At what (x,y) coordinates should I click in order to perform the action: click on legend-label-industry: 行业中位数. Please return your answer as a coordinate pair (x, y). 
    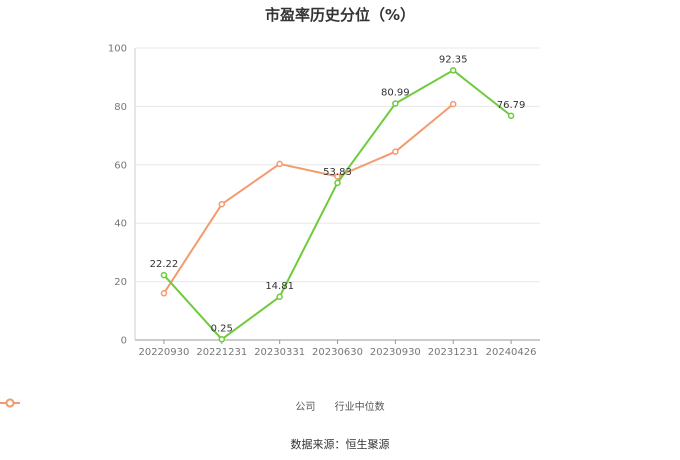
    Looking at the image, I should click on (359, 407).